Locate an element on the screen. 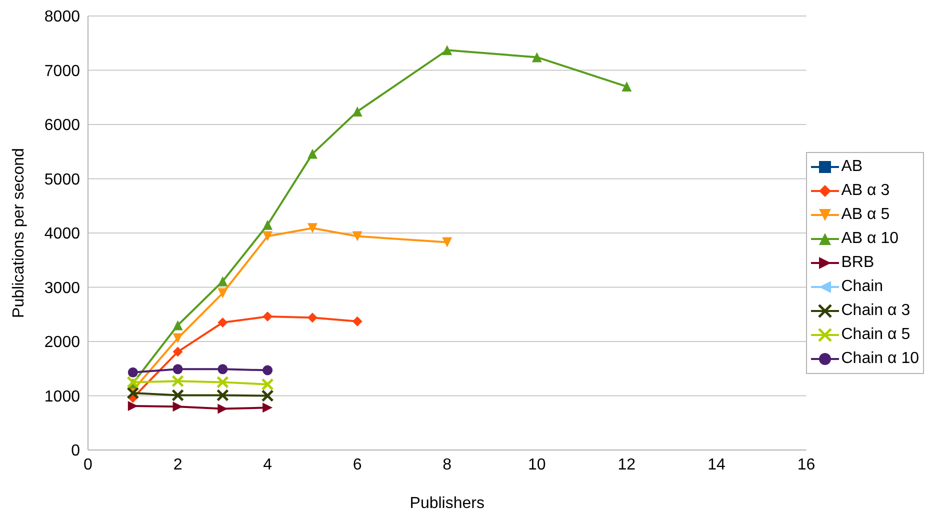 Image resolution: width=934 pixels, height=523 pixels. y-tick-label: 5000 is located at coordinates (62, 179).